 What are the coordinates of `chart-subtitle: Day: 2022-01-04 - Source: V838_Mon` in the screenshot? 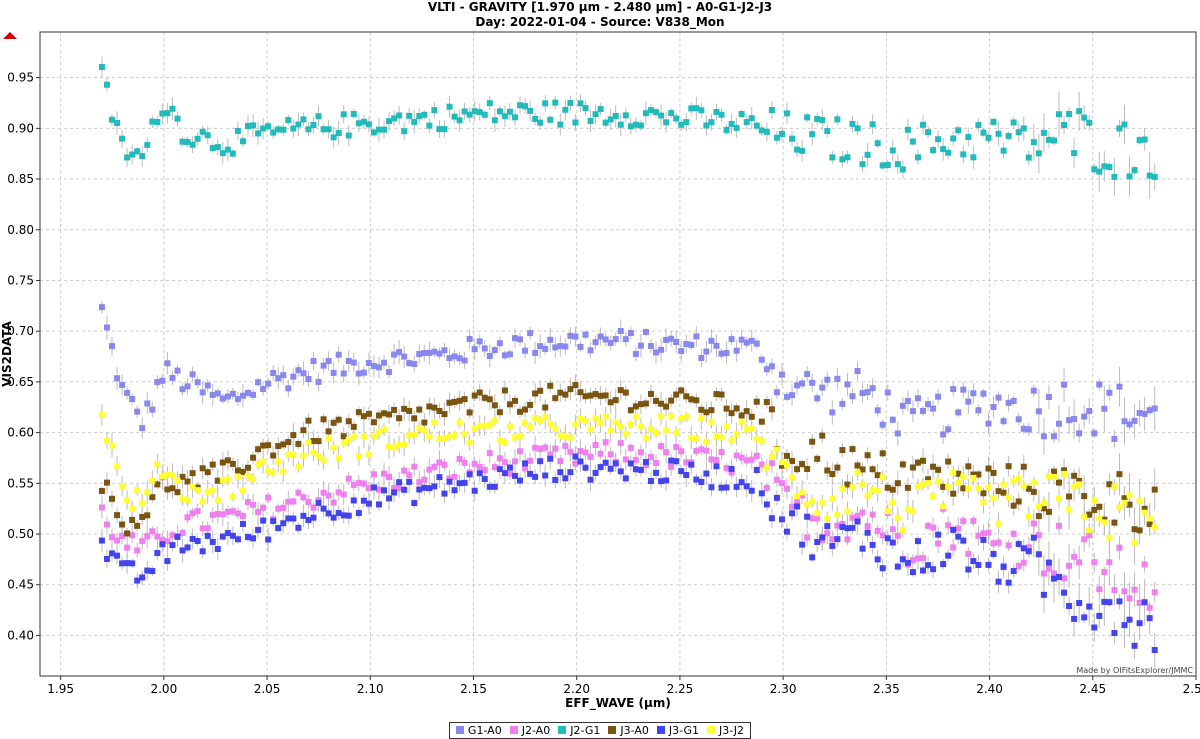 It's located at (599, 22).